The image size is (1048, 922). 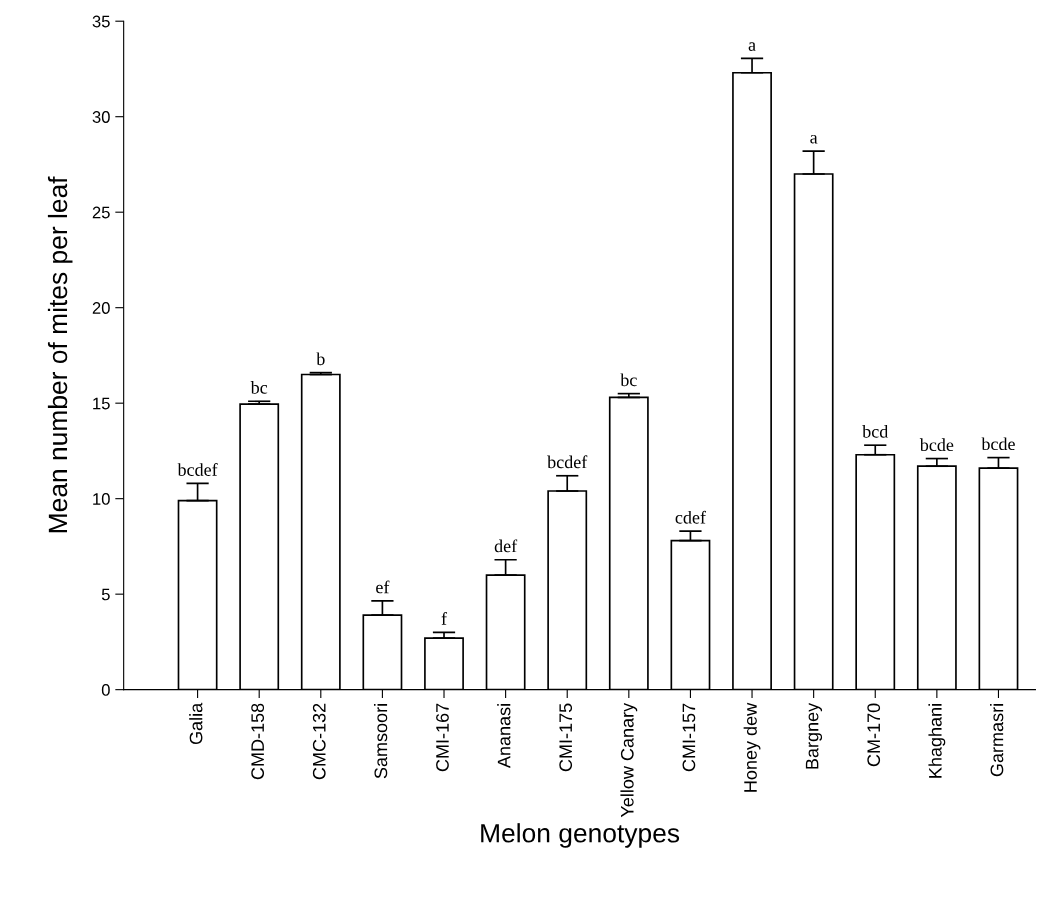 I want to click on x-tick-label: Khaghani, so click(x=937, y=741).